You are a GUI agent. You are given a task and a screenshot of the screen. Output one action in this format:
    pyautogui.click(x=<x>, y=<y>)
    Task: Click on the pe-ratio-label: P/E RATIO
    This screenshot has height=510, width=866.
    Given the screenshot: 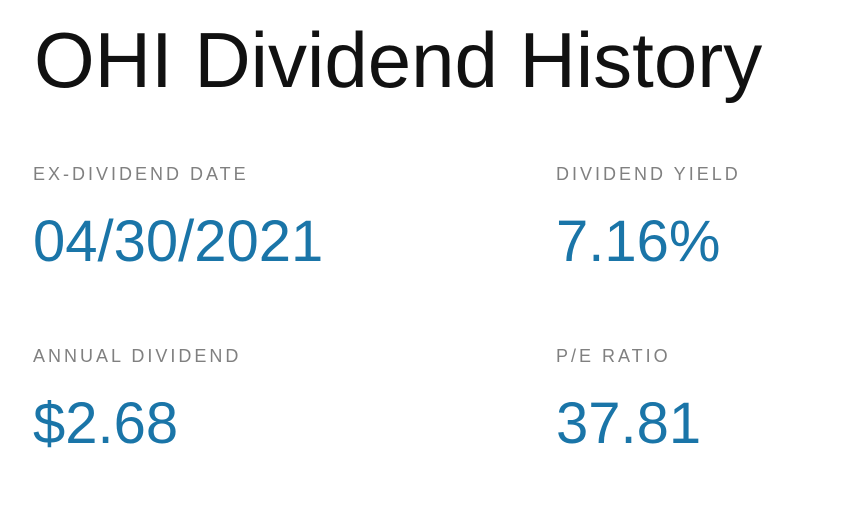 What is the action you would take?
    pyautogui.click(x=613, y=356)
    